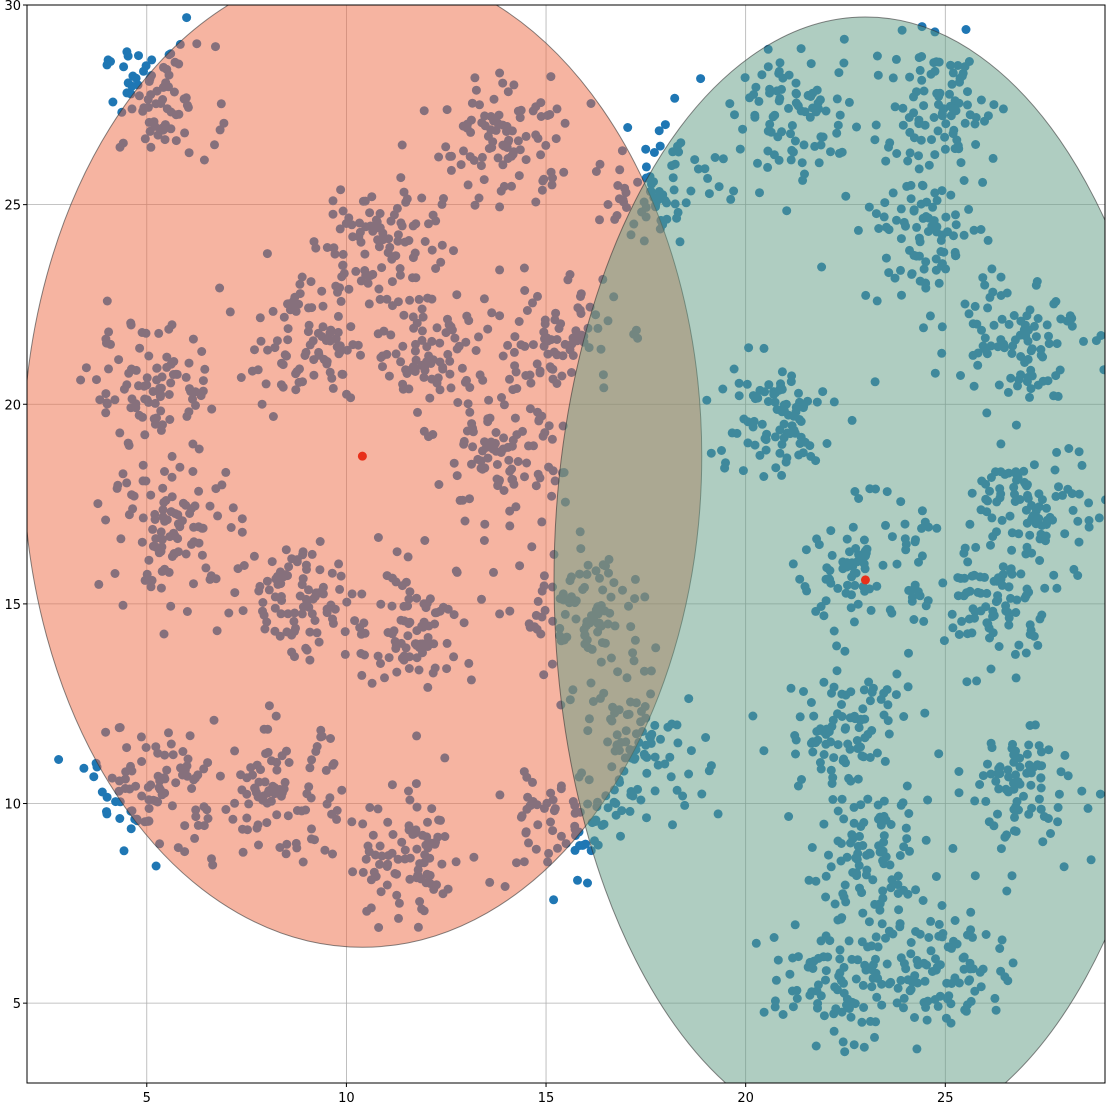 The height and width of the screenshot is (1107, 1108). I want to click on x-tick-label: 25, so click(945, 1098).